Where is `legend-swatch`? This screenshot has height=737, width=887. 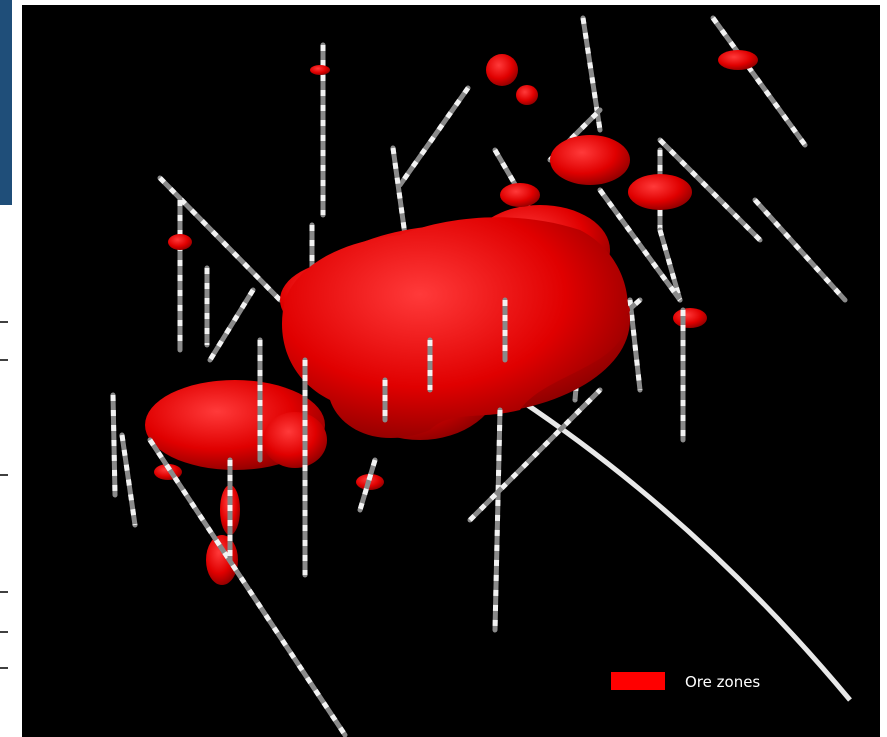 legend-swatch is located at coordinates (638, 681).